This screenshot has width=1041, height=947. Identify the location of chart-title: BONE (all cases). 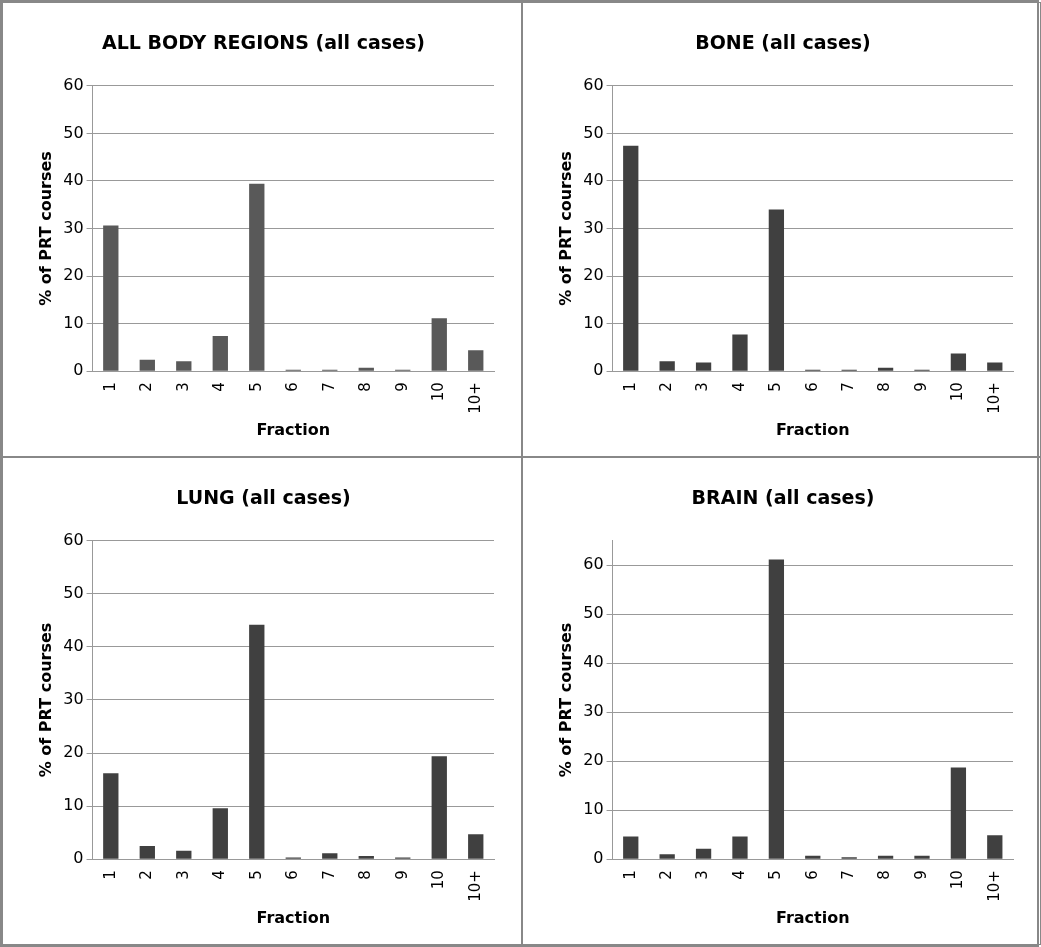
(783, 42).